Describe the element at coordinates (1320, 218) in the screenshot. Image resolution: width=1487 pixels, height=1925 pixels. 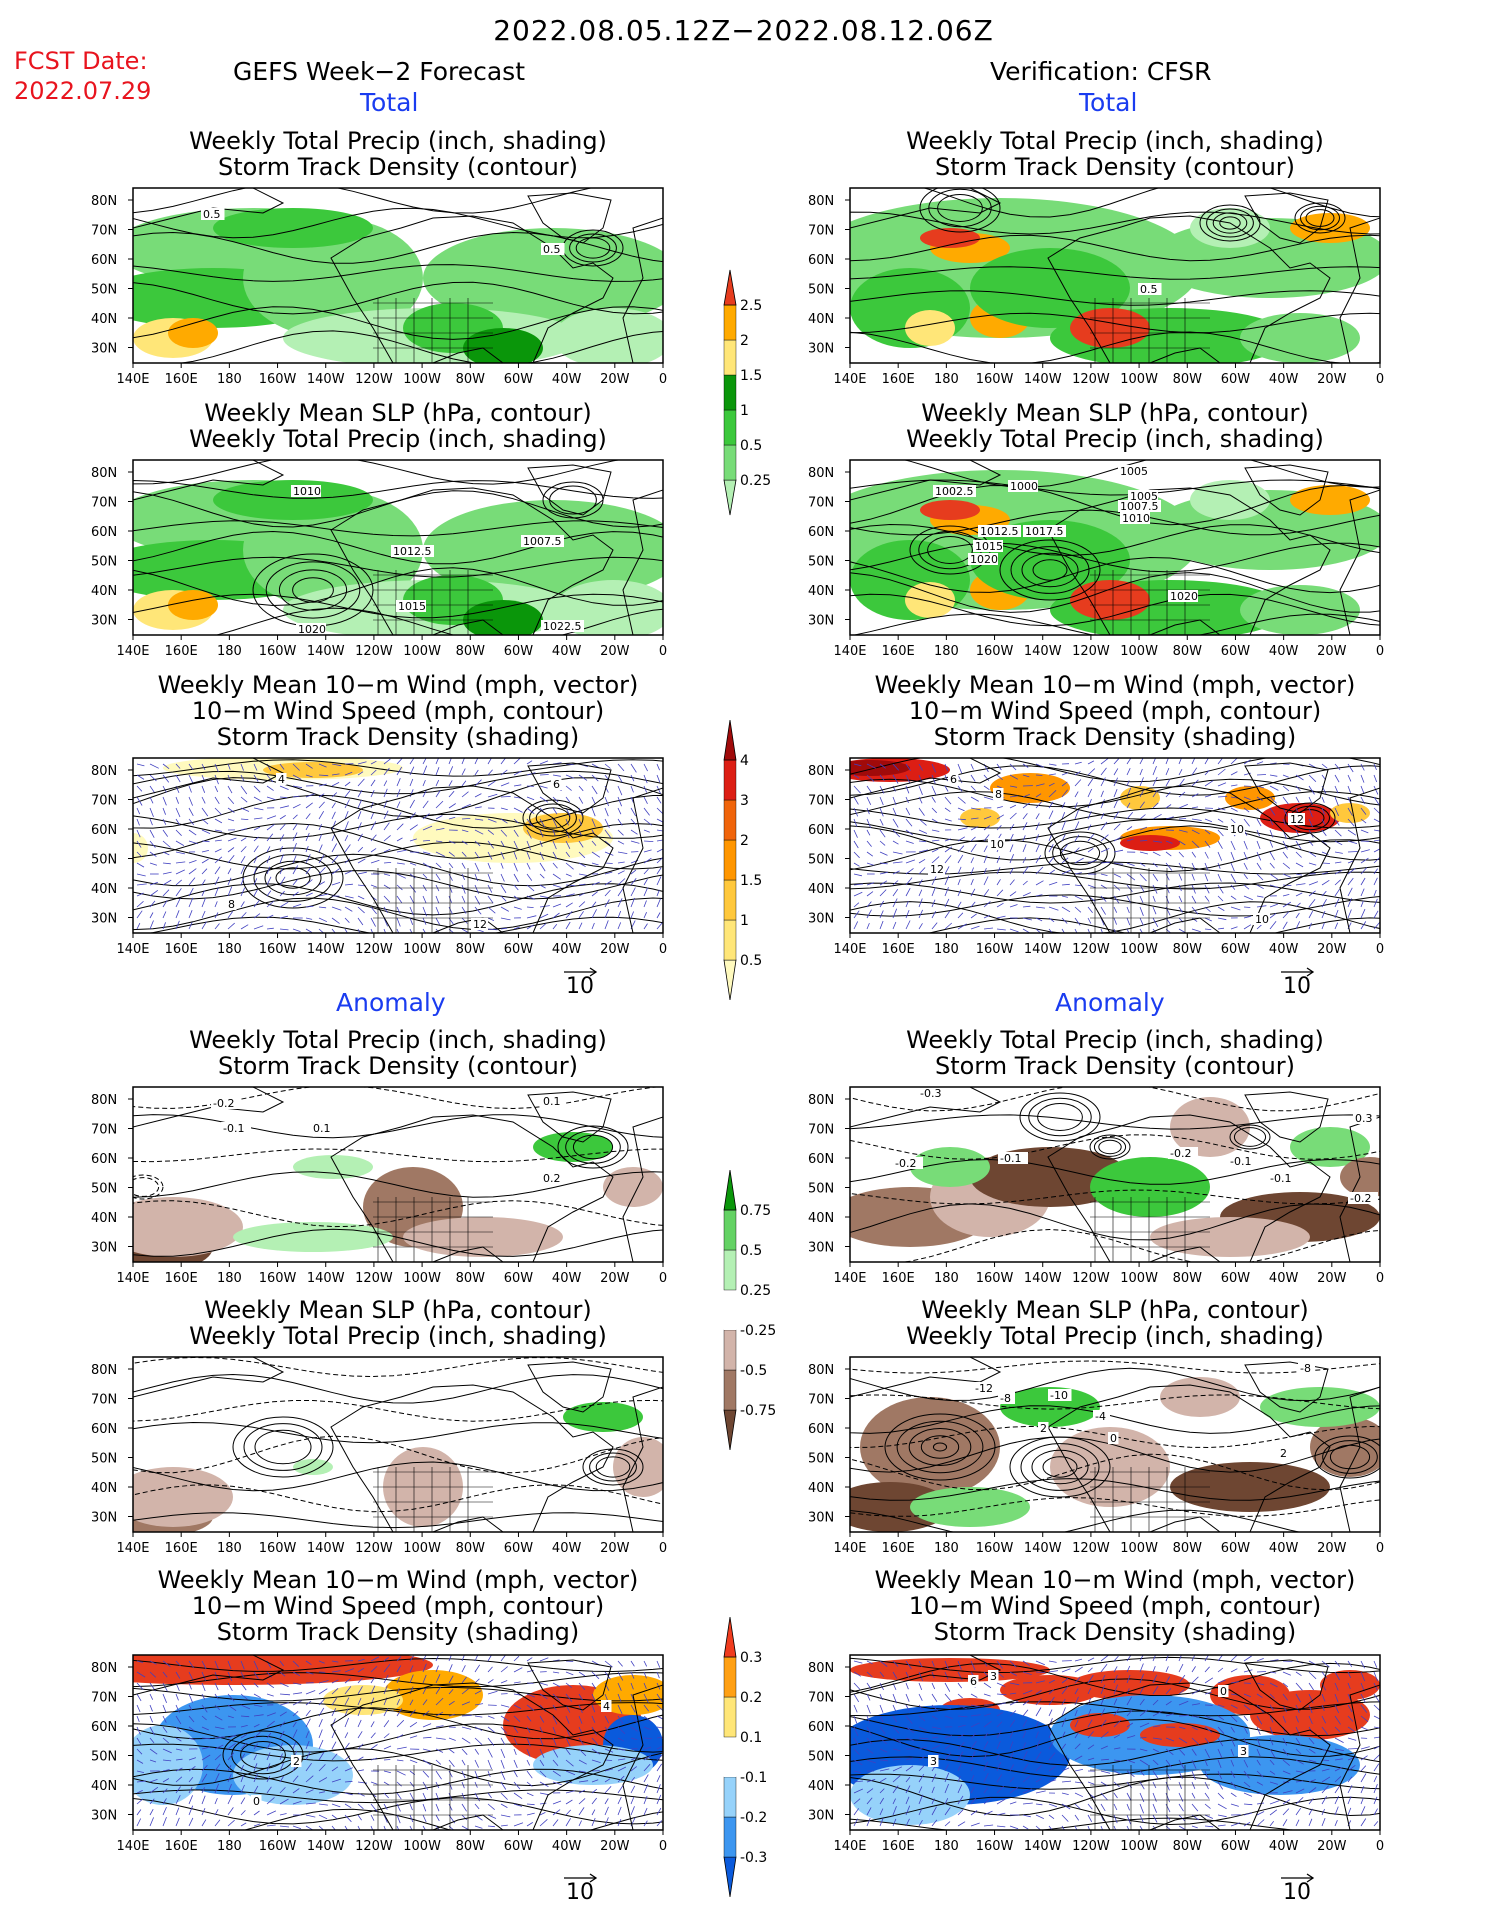
I see `contour-ring` at that location.